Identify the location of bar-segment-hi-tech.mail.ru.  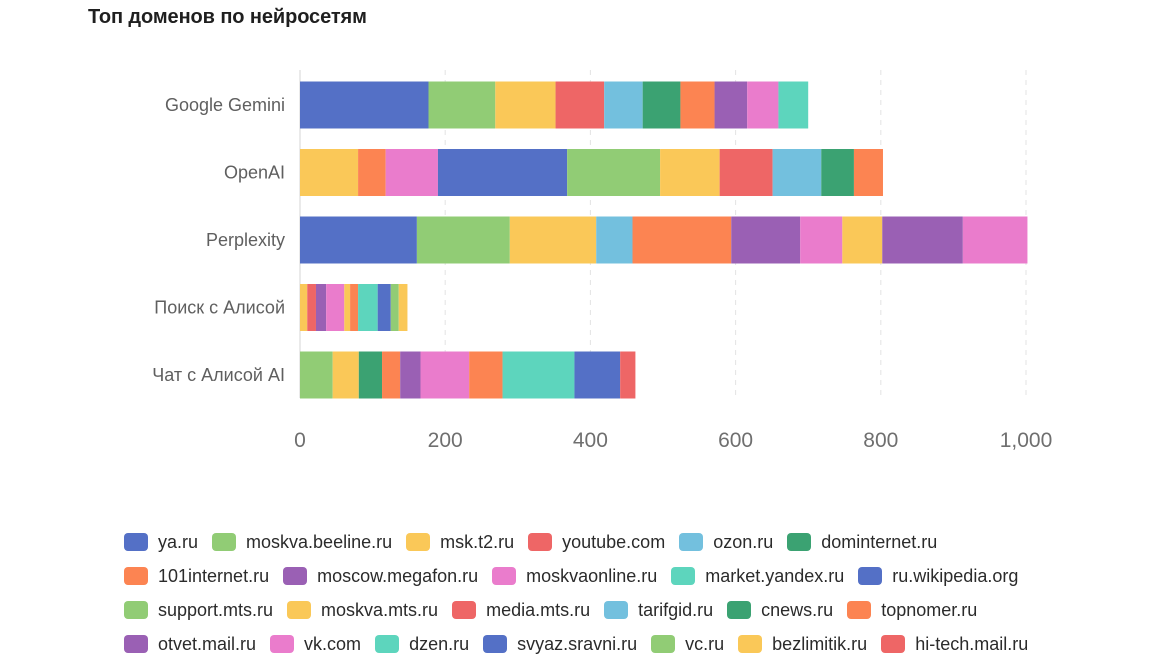
(628, 375).